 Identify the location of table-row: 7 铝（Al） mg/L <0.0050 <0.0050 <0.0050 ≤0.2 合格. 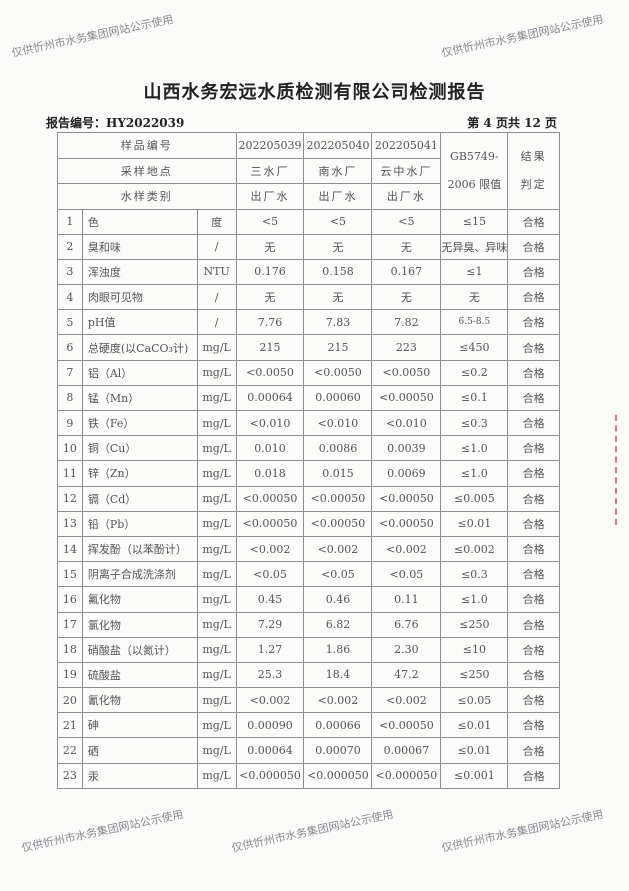
(308, 372).